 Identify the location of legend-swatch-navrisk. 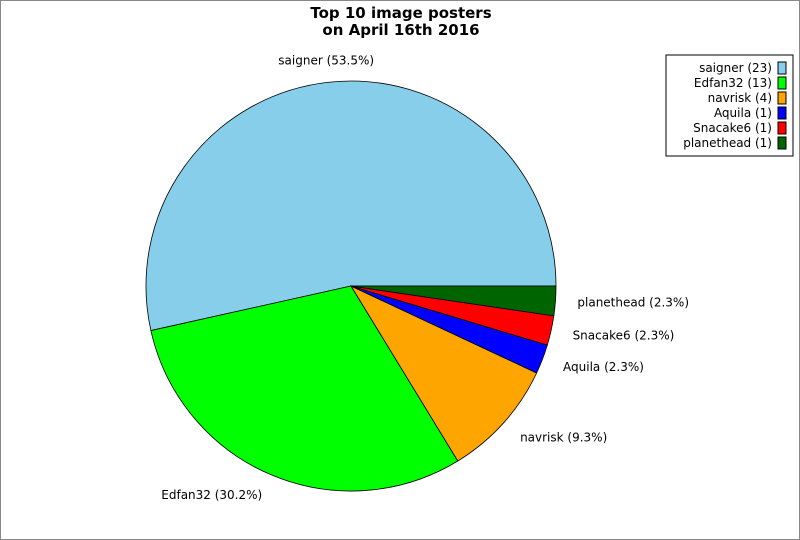
(782, 98).